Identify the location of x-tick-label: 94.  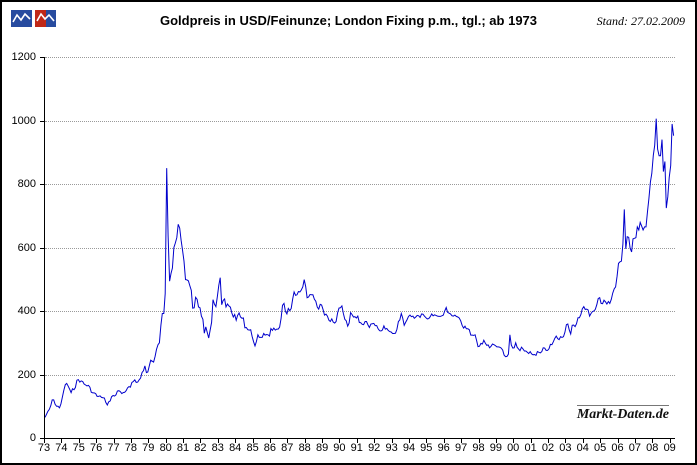
(409, 448).